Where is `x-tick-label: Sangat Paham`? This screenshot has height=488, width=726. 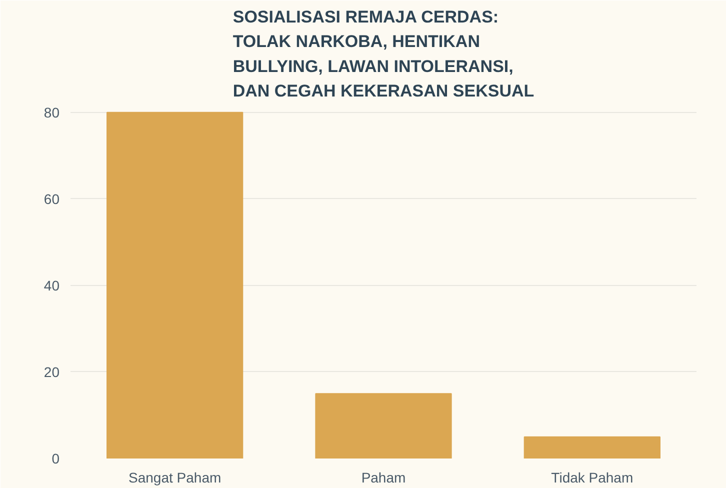 x-tick-label: Sangat Paham is located at coordinates (175, 478).